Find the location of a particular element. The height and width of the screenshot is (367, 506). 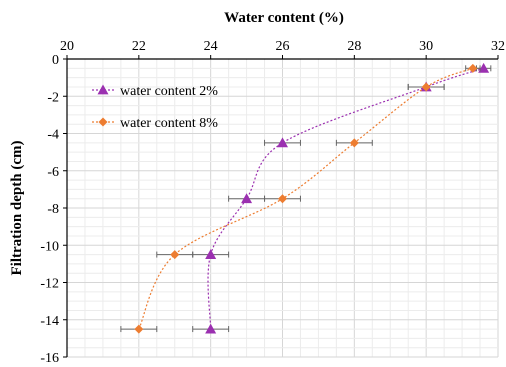

x-tick-label: 26 is located at coordinates (283, 46).